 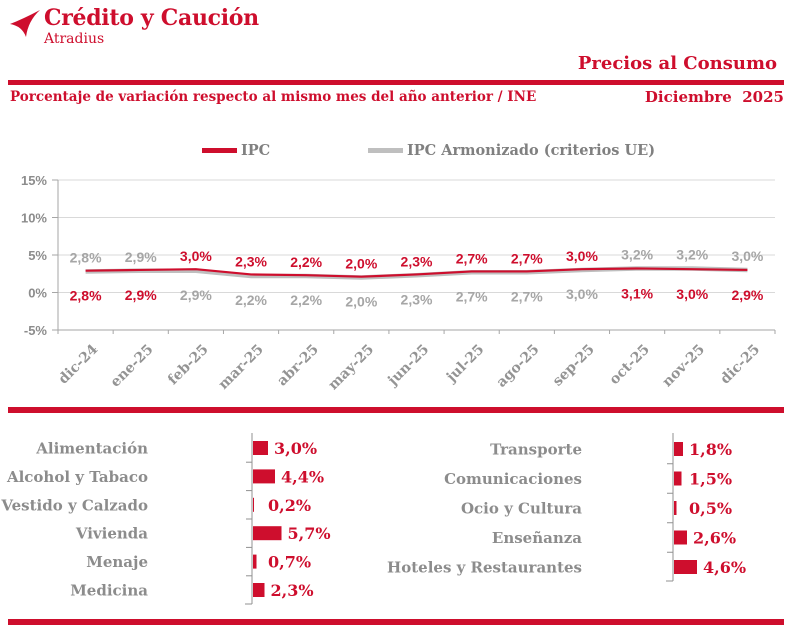 What do you see at coordinates (298, 366) in the screenshot?
I see `month-label: abr-25` at bounding box center [298, 366].